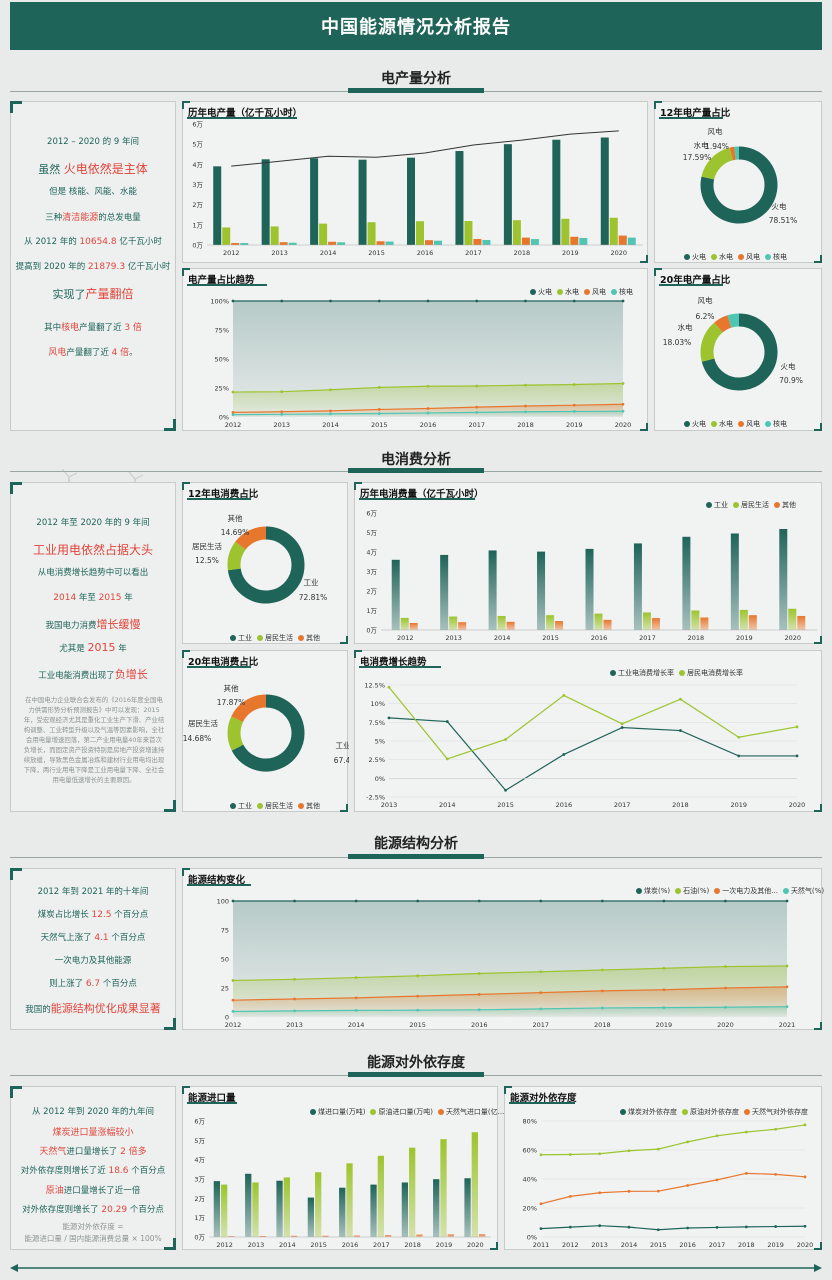  I want to click on pie-slice-水电, so click(717, 163).